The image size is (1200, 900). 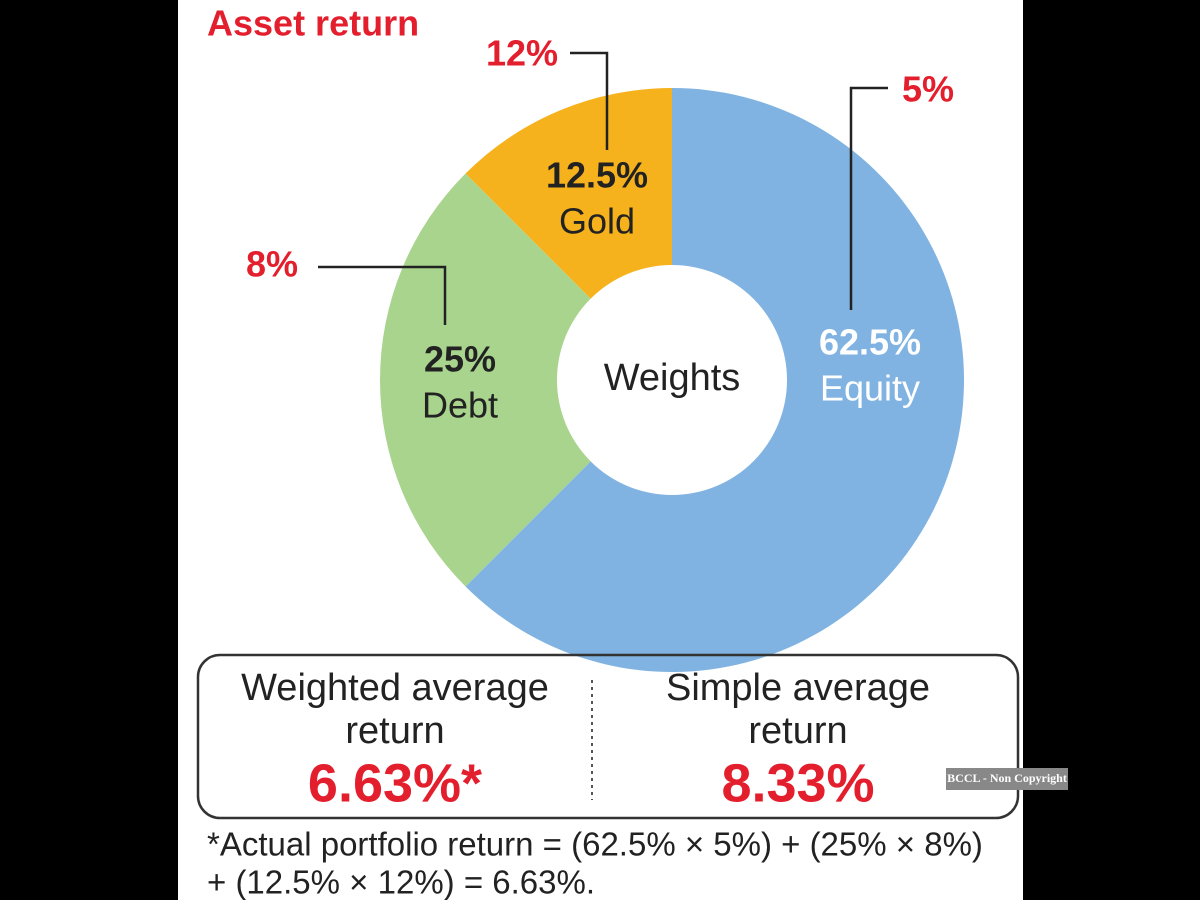 I want to click on summary-value: 6.63%*, so click(x=395, y=783).